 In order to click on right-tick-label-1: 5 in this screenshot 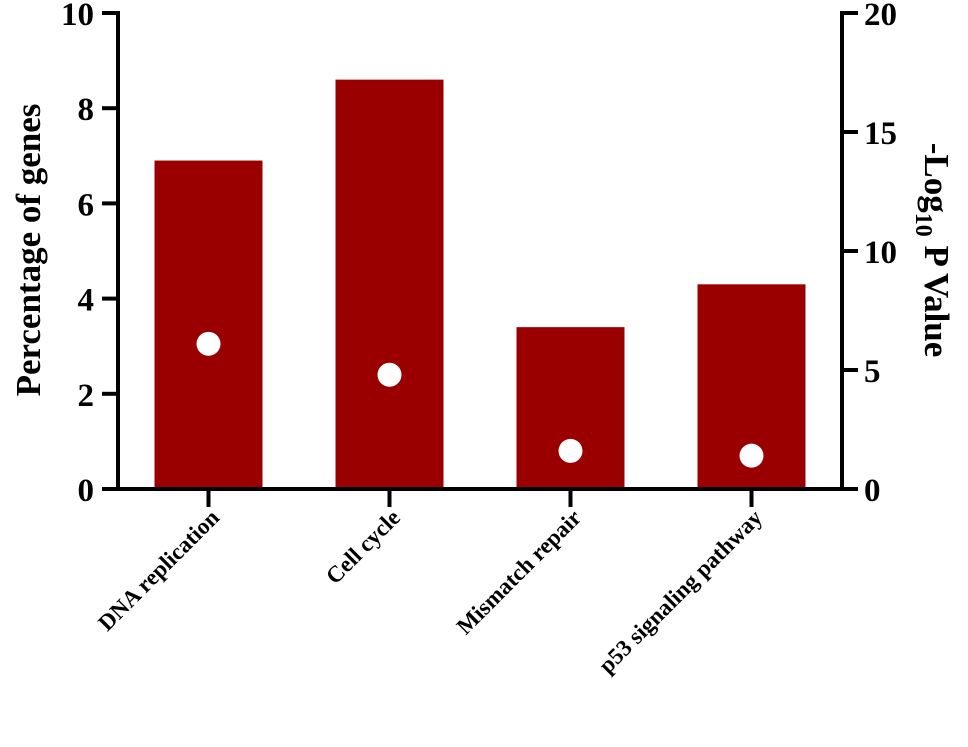, I will do `click(872, 372)`.